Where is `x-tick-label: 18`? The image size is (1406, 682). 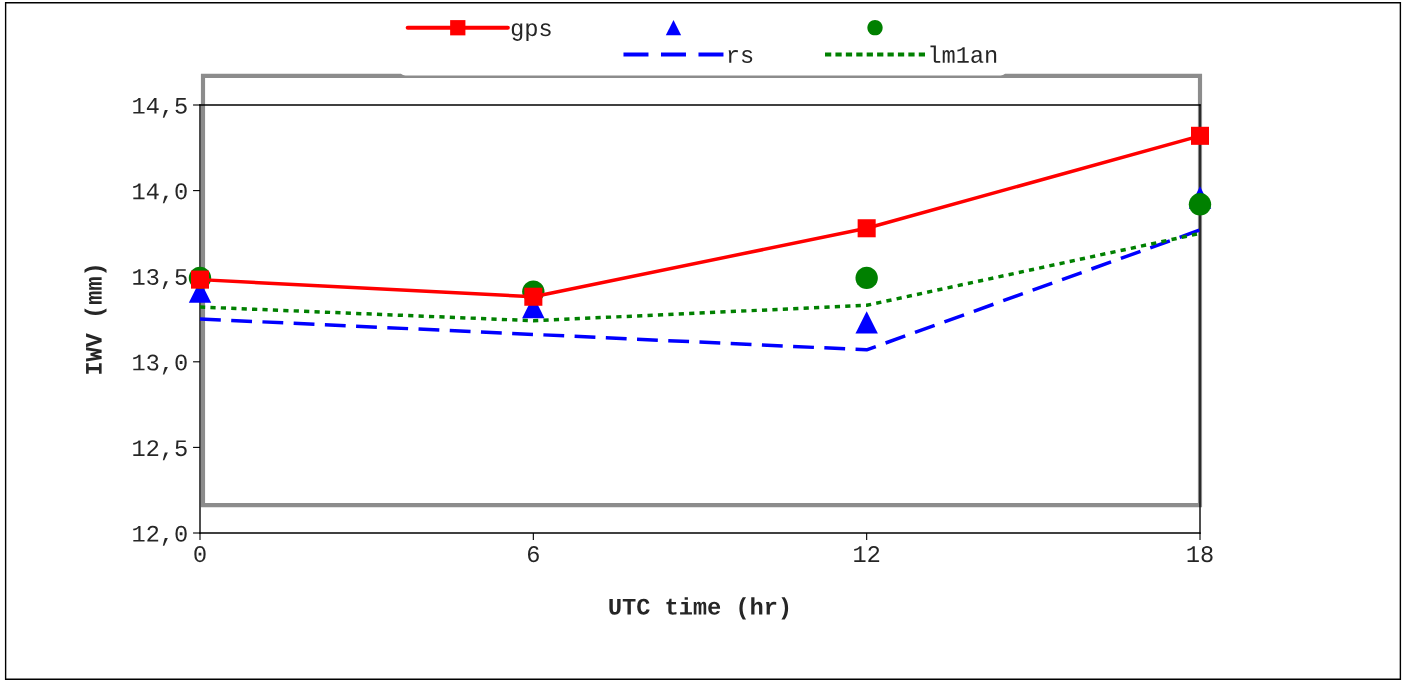 x-tick-label: 18 is located at coordinates (1200, 554).